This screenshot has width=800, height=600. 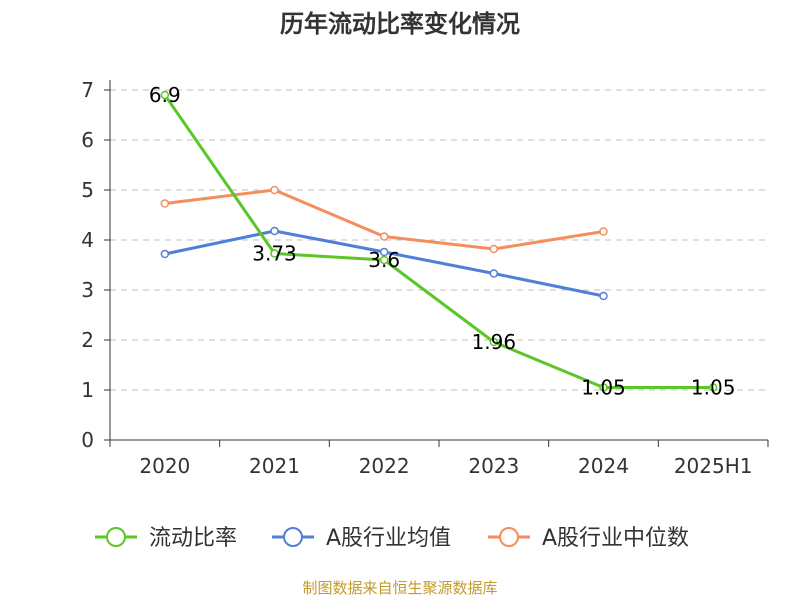 I want to click on data-label: 3.6, so click(x=384, y=260).